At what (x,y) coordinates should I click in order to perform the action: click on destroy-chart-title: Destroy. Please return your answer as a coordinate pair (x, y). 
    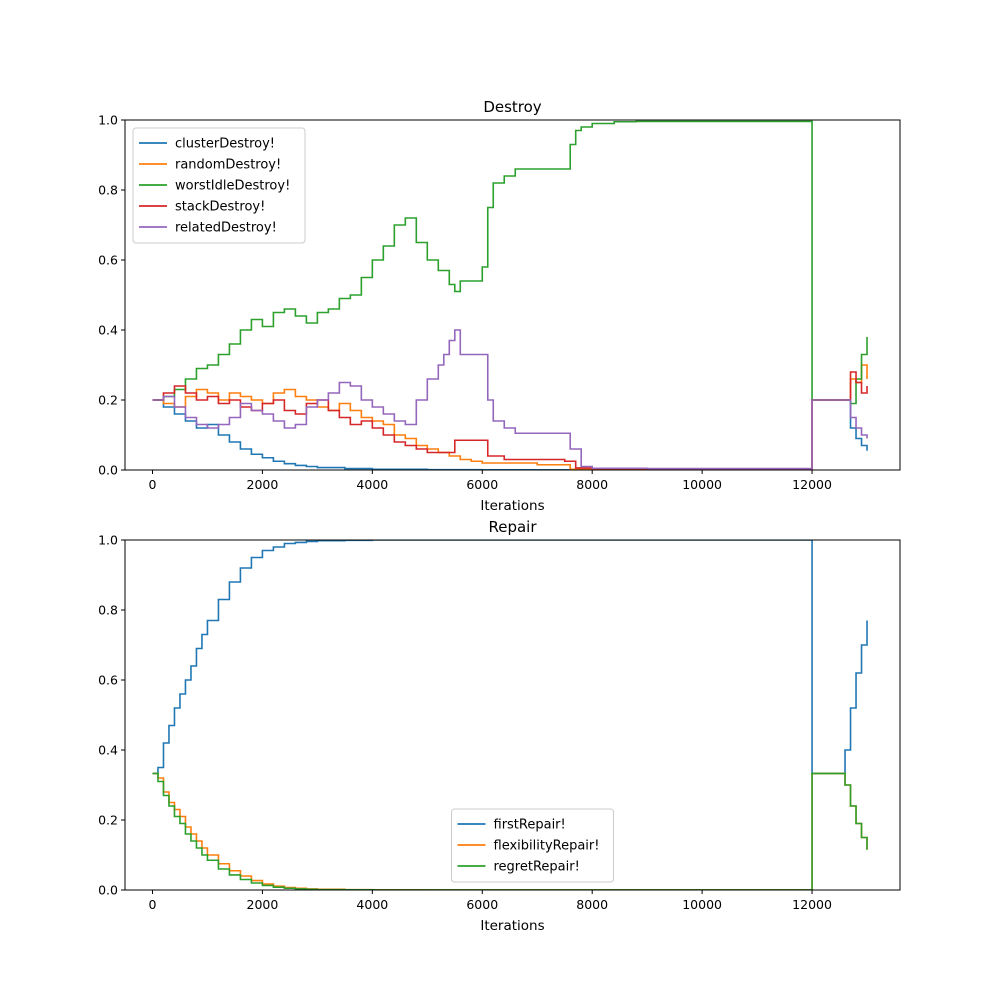
    Looking at the image, I should click on (512, 107).